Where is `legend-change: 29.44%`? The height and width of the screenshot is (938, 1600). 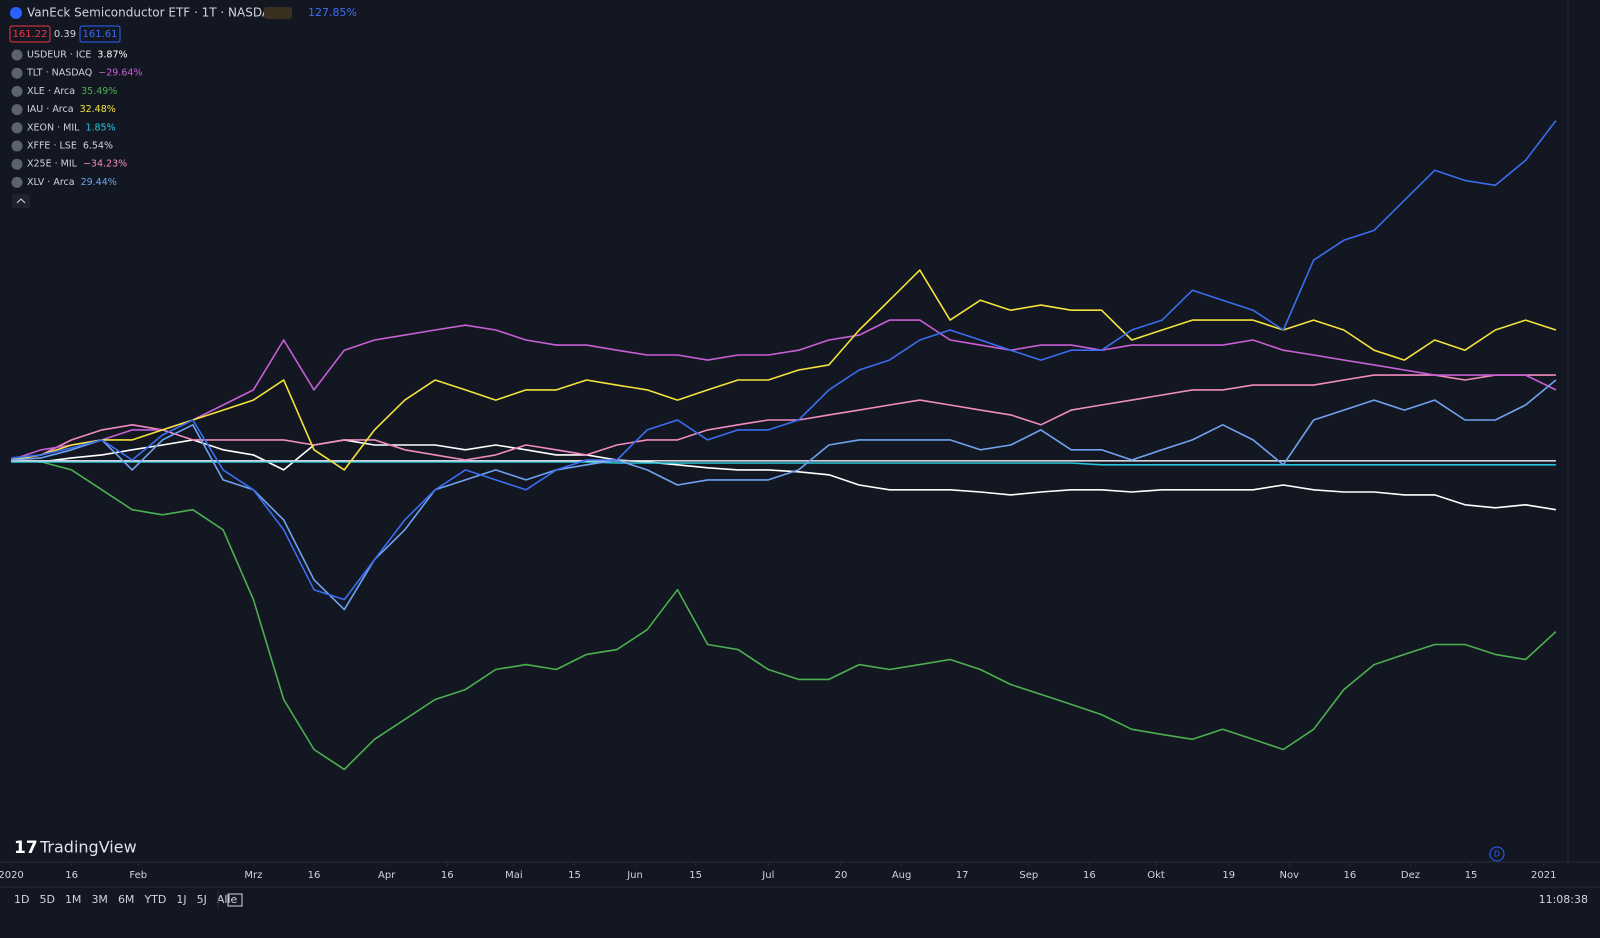 legend-change: 29.44% is located at coordinates (99, 182).